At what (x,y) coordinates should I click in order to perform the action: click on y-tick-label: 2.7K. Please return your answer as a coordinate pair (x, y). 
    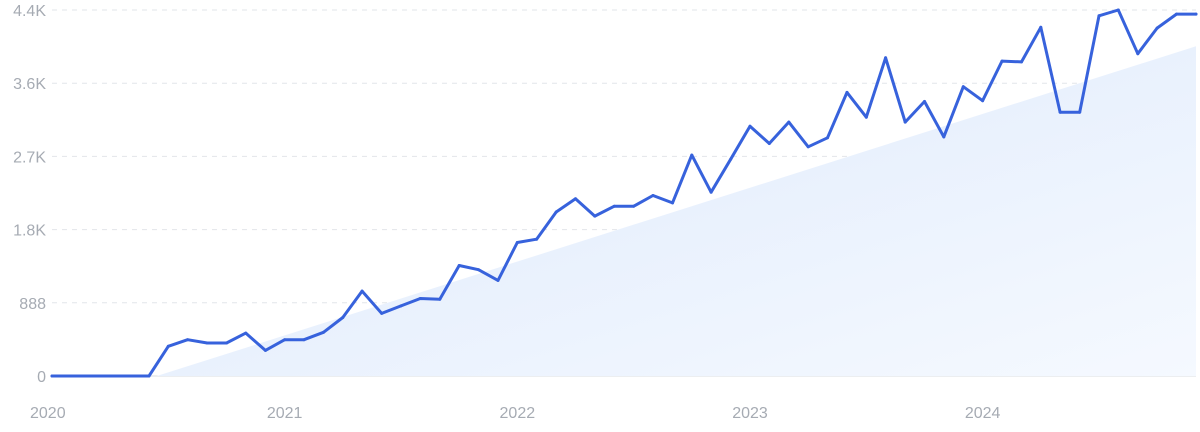
    Looking at the image, I should click on (29, 157).